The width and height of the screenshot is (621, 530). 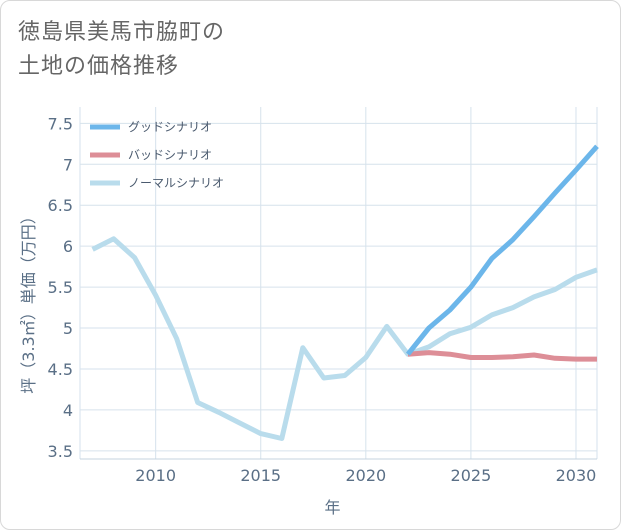 I want to click on y-tick-label: 7, so click(x=68, y=164).